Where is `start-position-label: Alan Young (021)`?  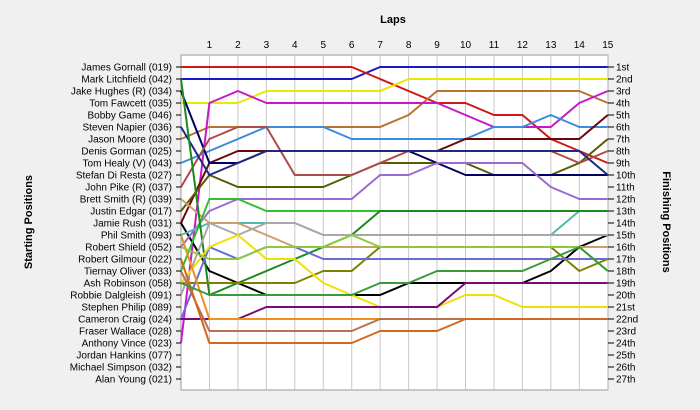
start-position-label: Alan Young (021) is located at coordinates (133, 380).